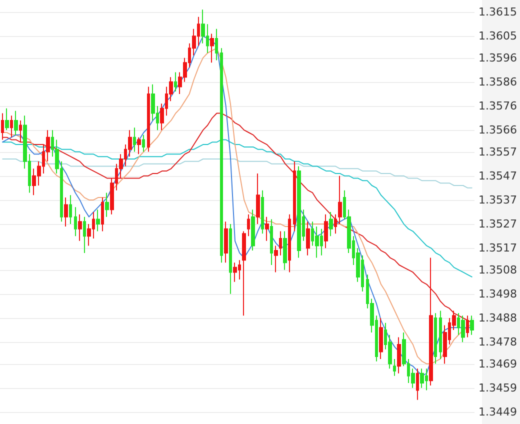 The image size is (520, 424). I want to click on y-tick-label: 1.3605, so click(498, 36).